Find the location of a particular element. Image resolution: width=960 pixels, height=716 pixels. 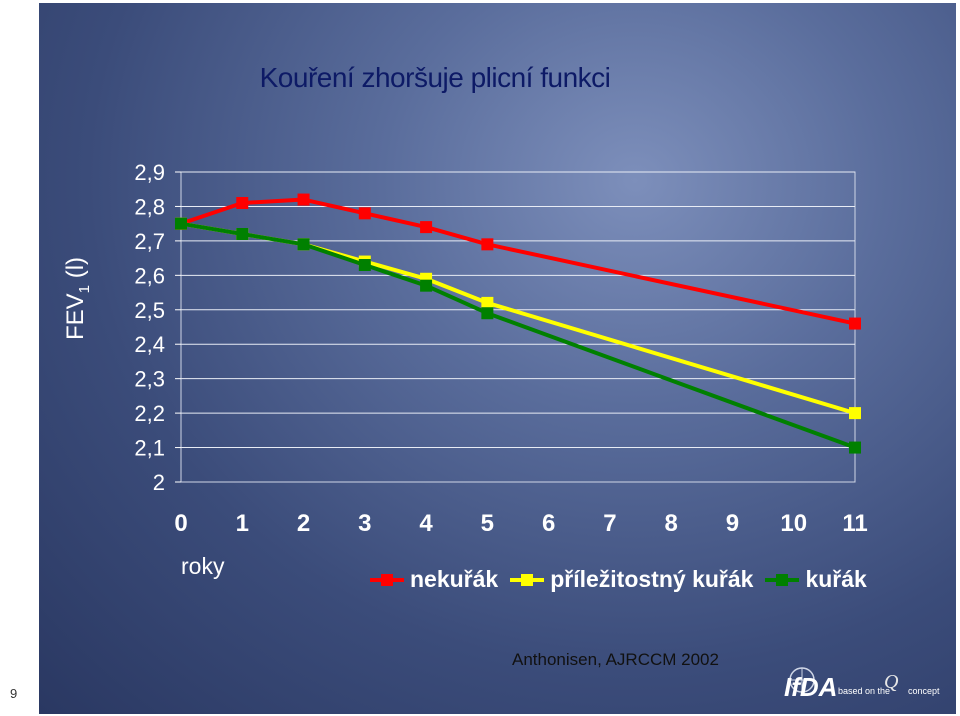

y-tick-label: 2,3 is located at coordinates (149, 379).